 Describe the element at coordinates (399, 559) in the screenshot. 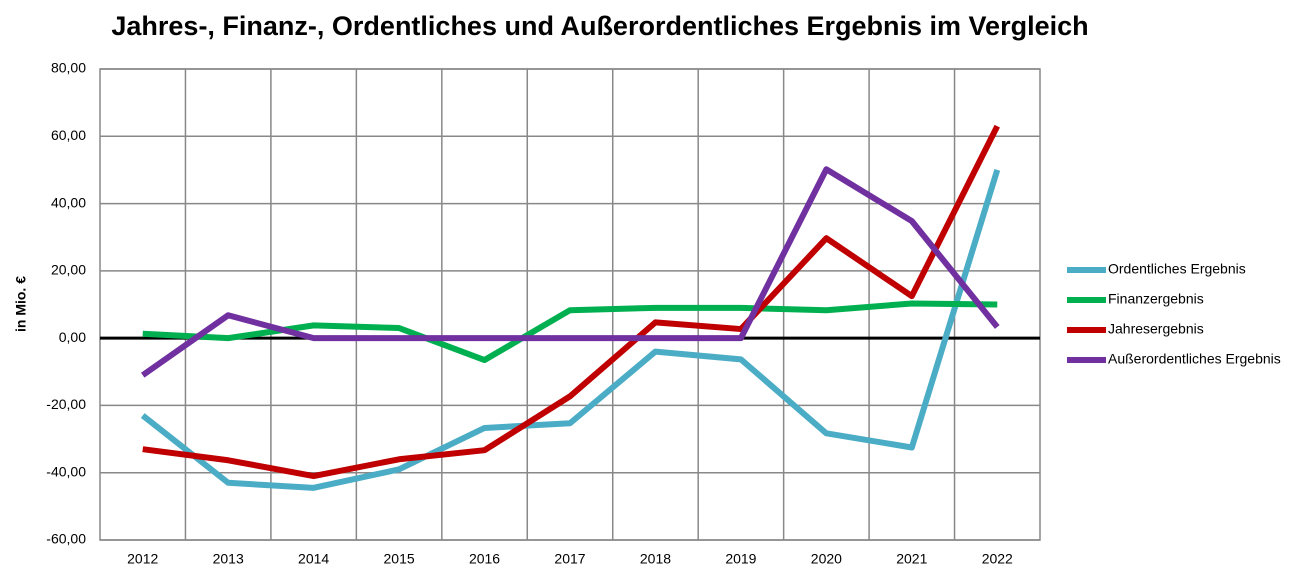

I see `x-tick-label: 2015` at that location.